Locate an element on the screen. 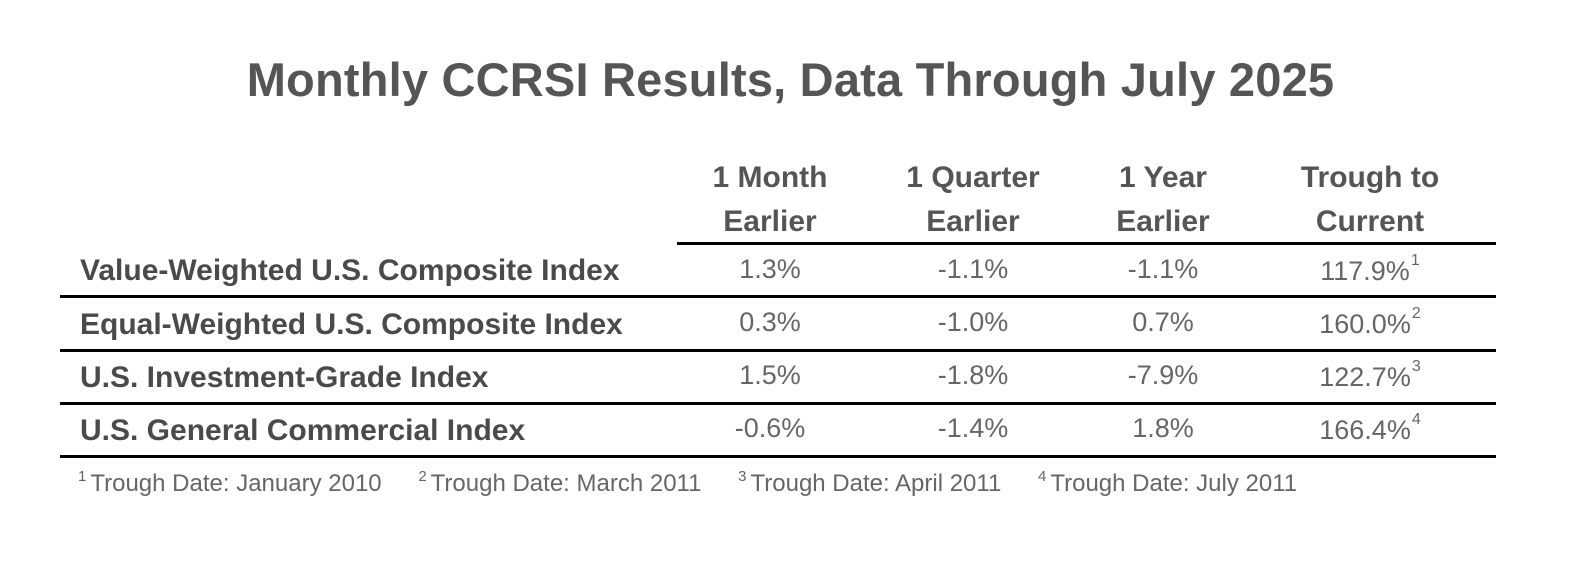 The height and width of the screenshot is (562, 1581). cell-trough-to-current: 160.0%2 is located at coordinates (1370, 322).